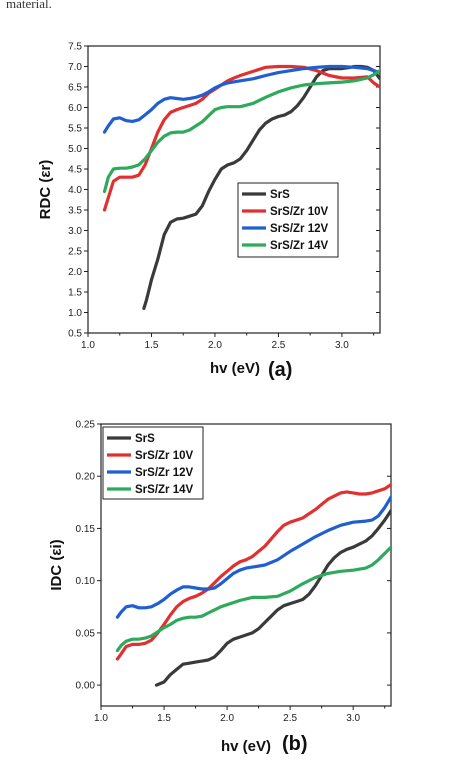 This screenshot has width=474, height=774. Describe the element at coordinates (75, 272) in the screenshot. I see `y-tick-label: 2.0` at that location.